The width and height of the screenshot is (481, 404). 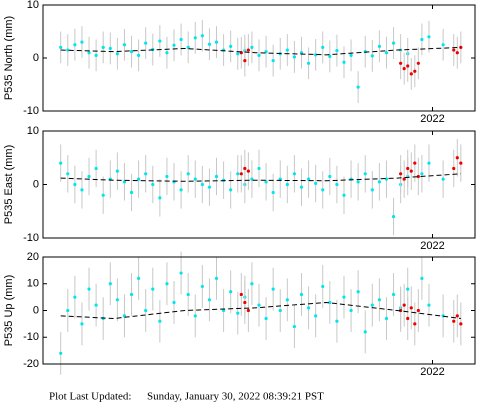 What do you see at coordinates (33, 257) in the screenshot?
I see `y-tick-label: 20` at bounding box center [33, 257].